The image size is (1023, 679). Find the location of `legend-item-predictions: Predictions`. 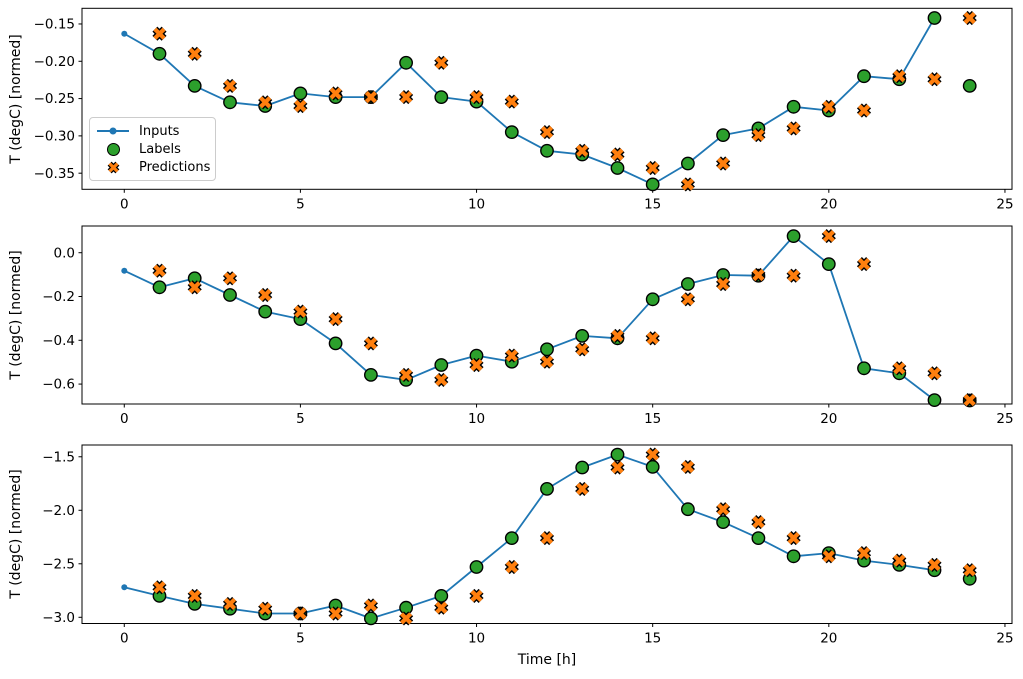

legend-item-predictions: Predictions is located at coordinates (153, 167).